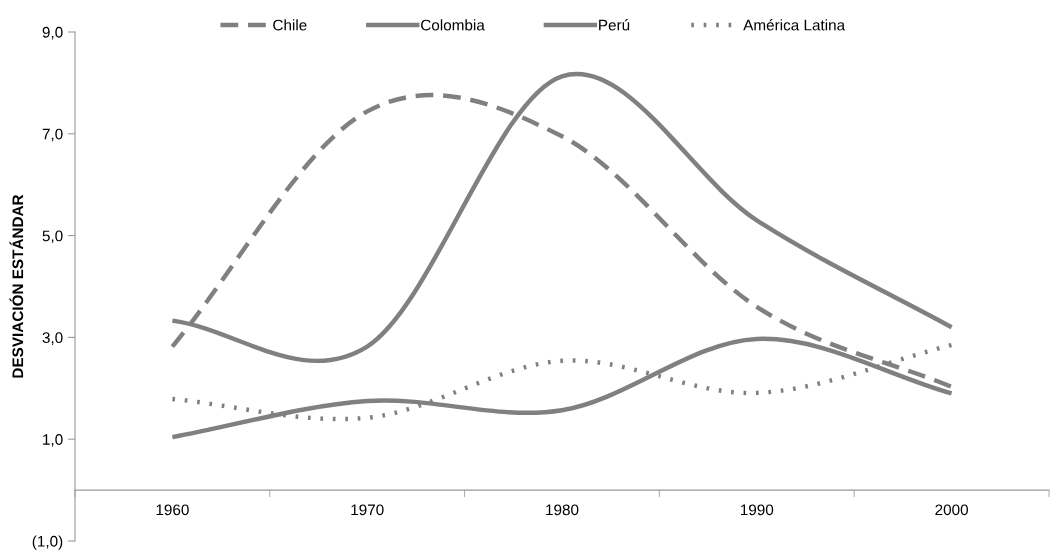  What do you see at coordinates (52, 237) in the screenshot?
I see `y-tick-label: 5,0` at bounding box center [52, 237].